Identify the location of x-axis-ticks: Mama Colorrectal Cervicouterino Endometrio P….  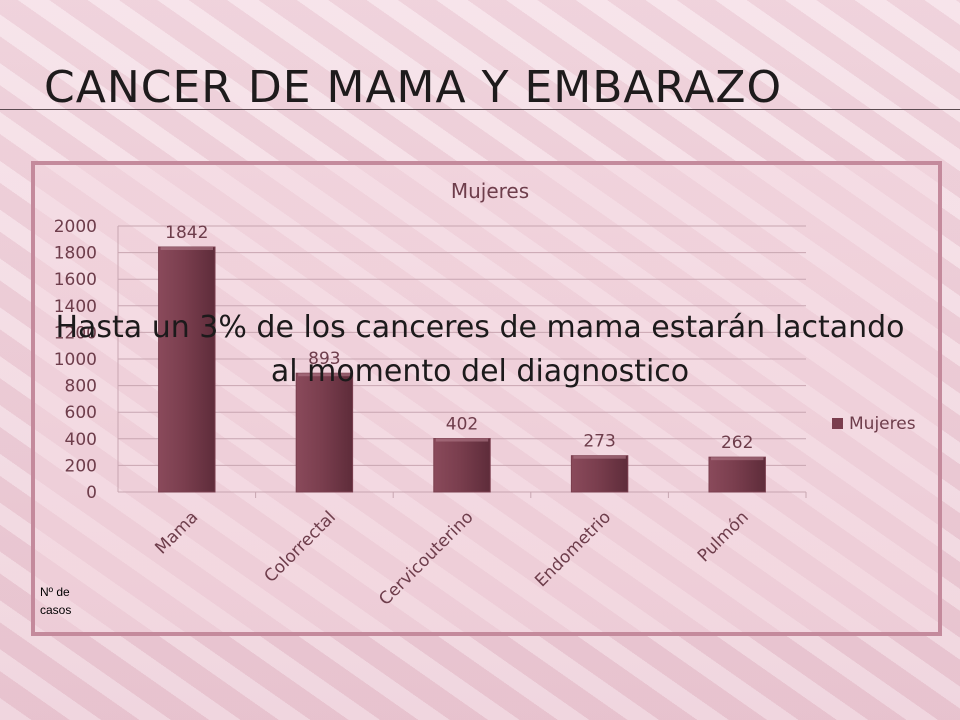
(451, 558).